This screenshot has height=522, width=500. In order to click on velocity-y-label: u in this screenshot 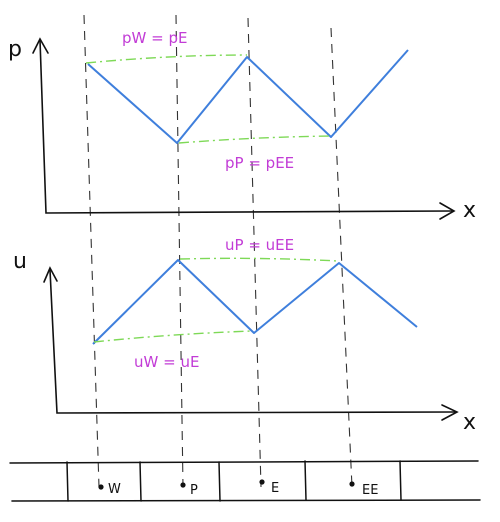, I will do `click(20, 261)`.